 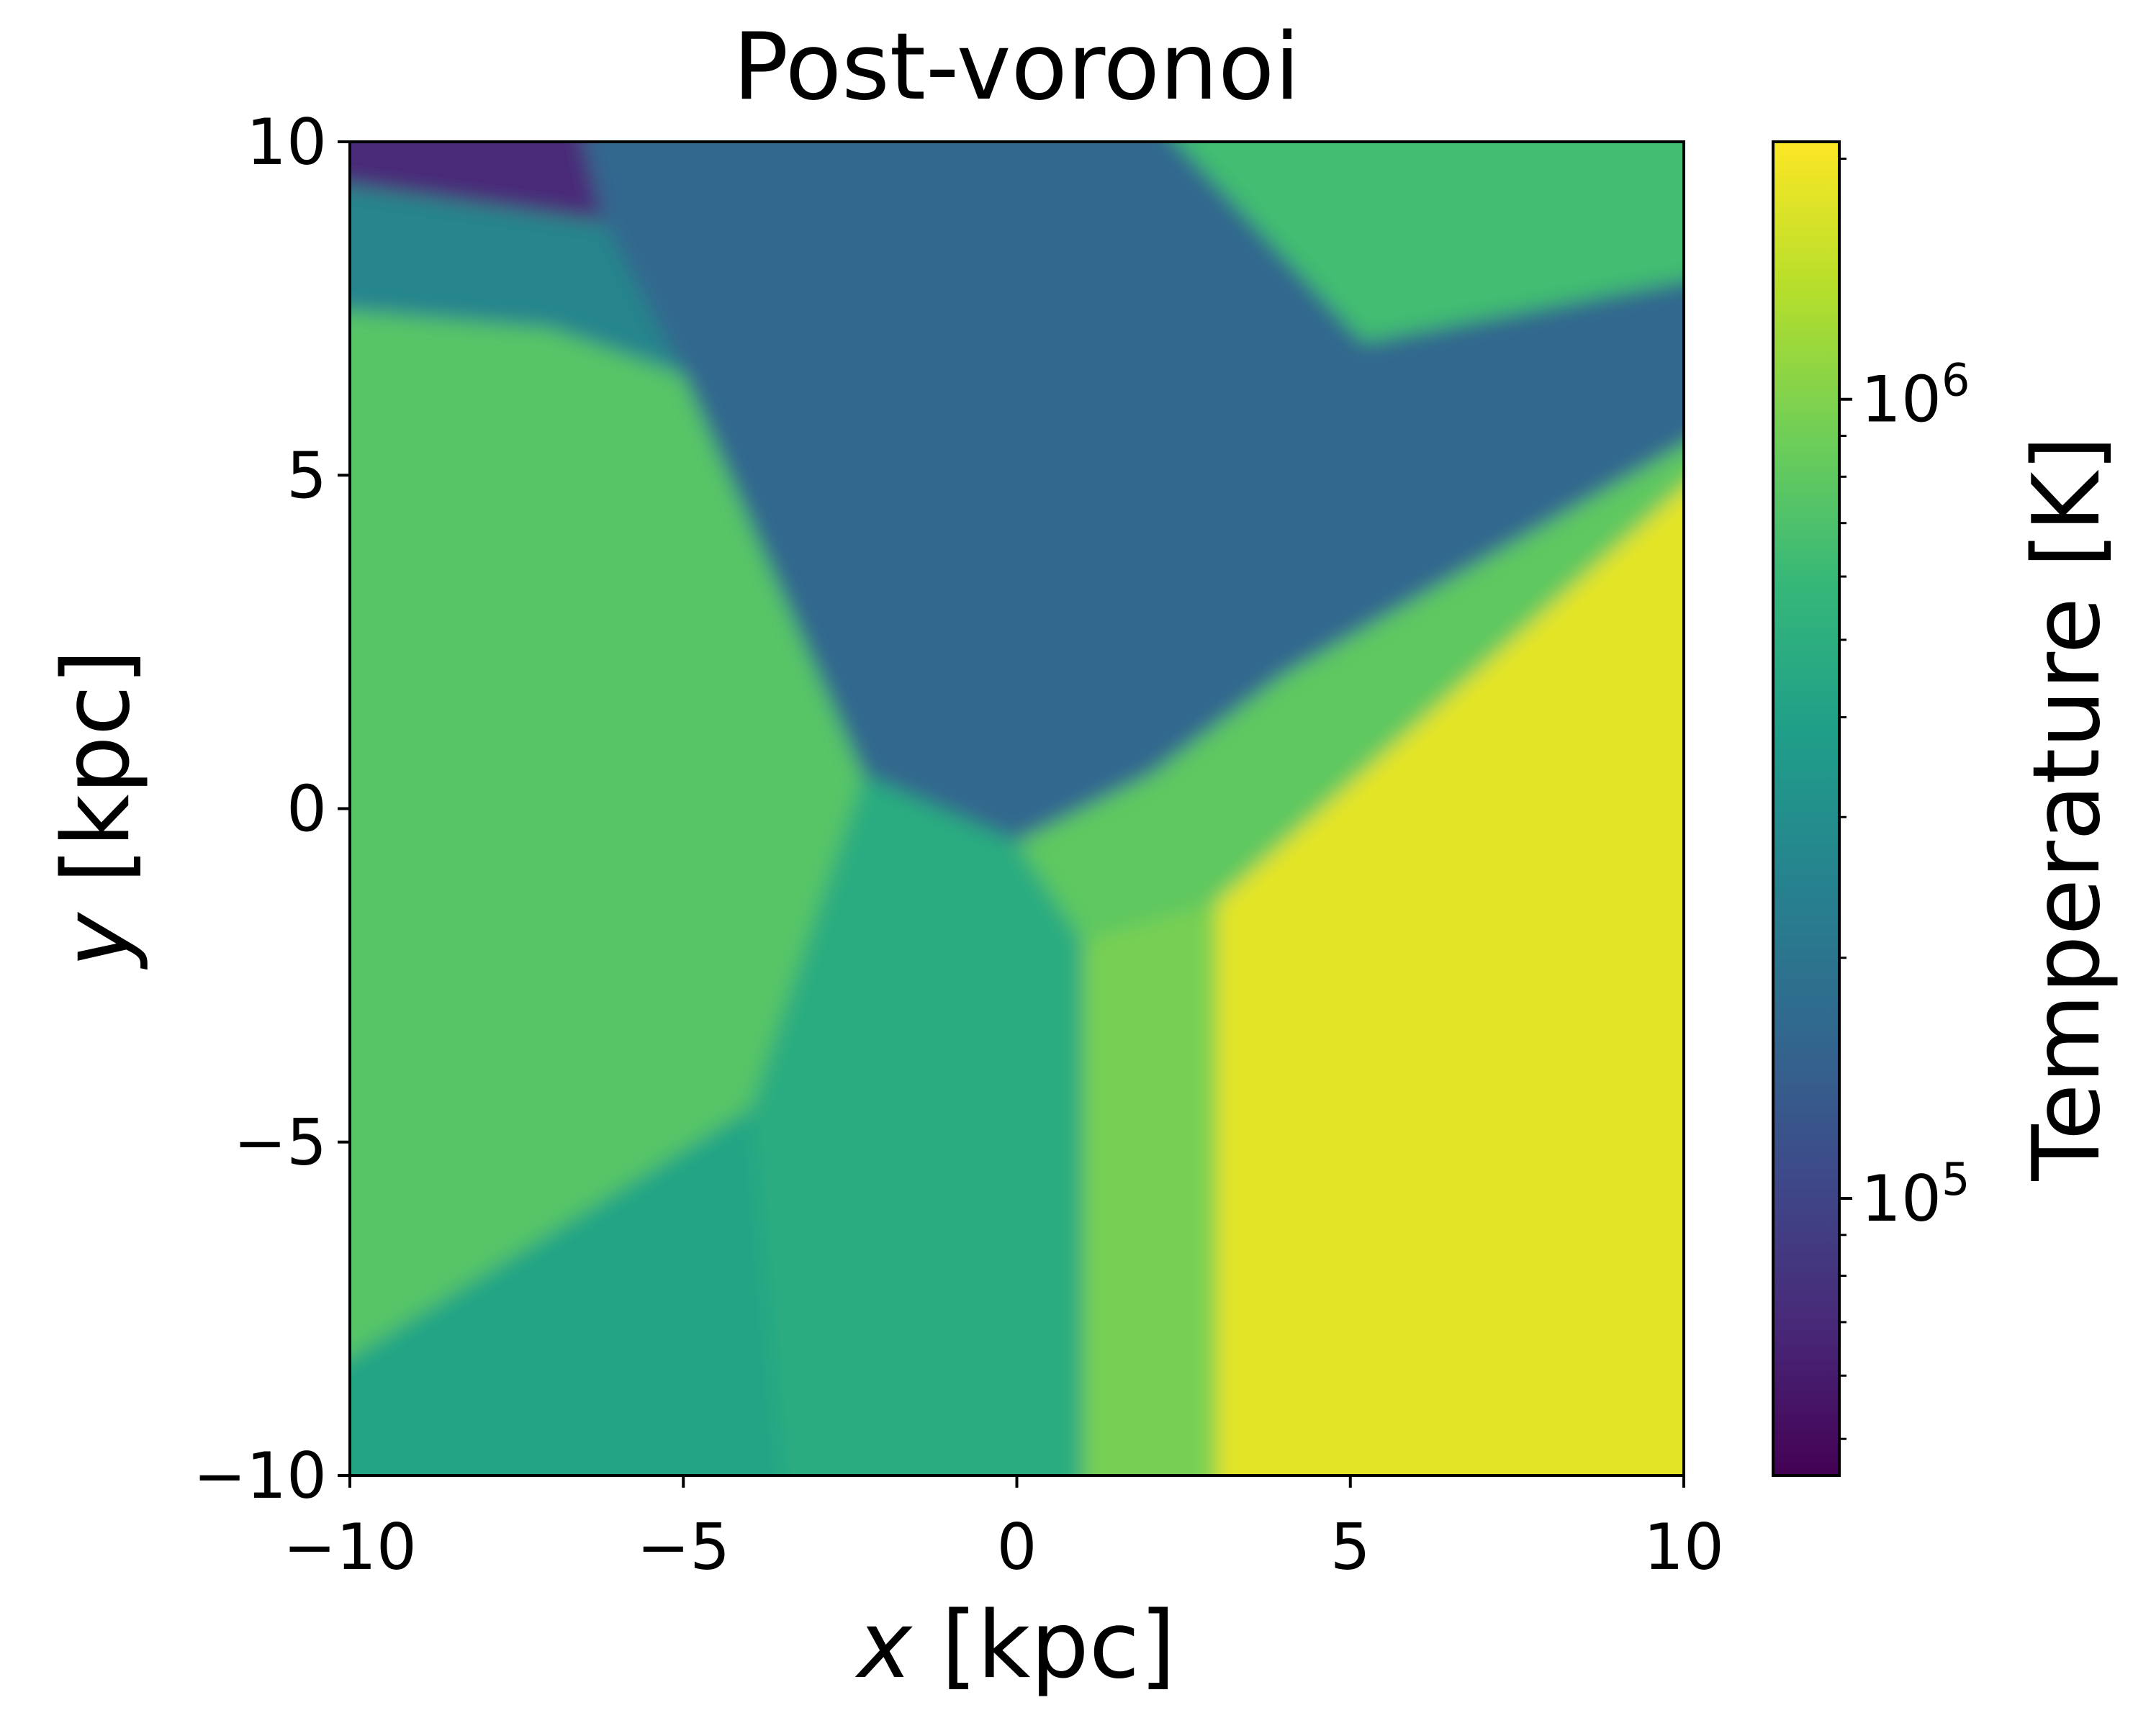 I want to click on y-tick-label: 5, so click(x=307, y=475).